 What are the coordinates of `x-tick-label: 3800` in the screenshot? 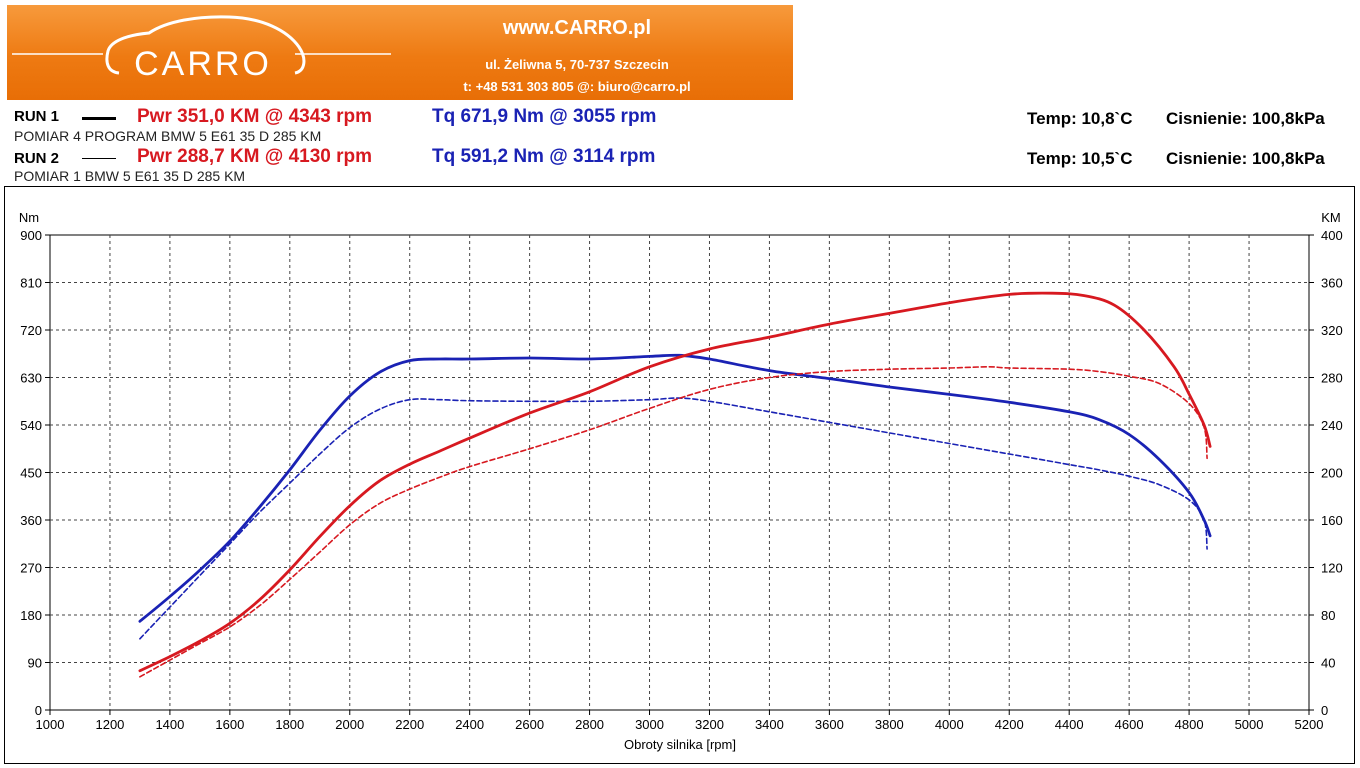 It's located at (889, 724).